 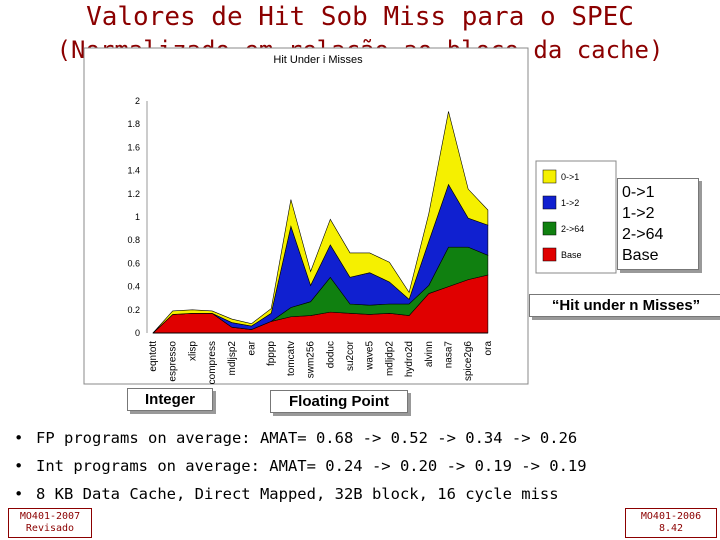 I want to click on slide-title: Valores de Hit Sob Miss para o SPEC, so click(x=360, y=17).